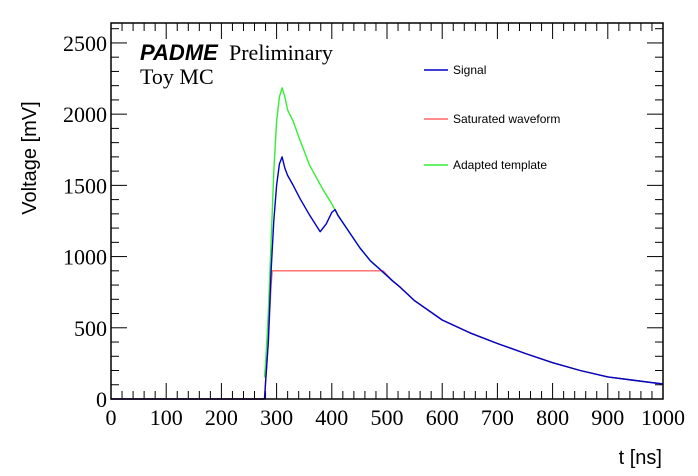  I want to click on legend-item: Adapted template, so click(485, 165).